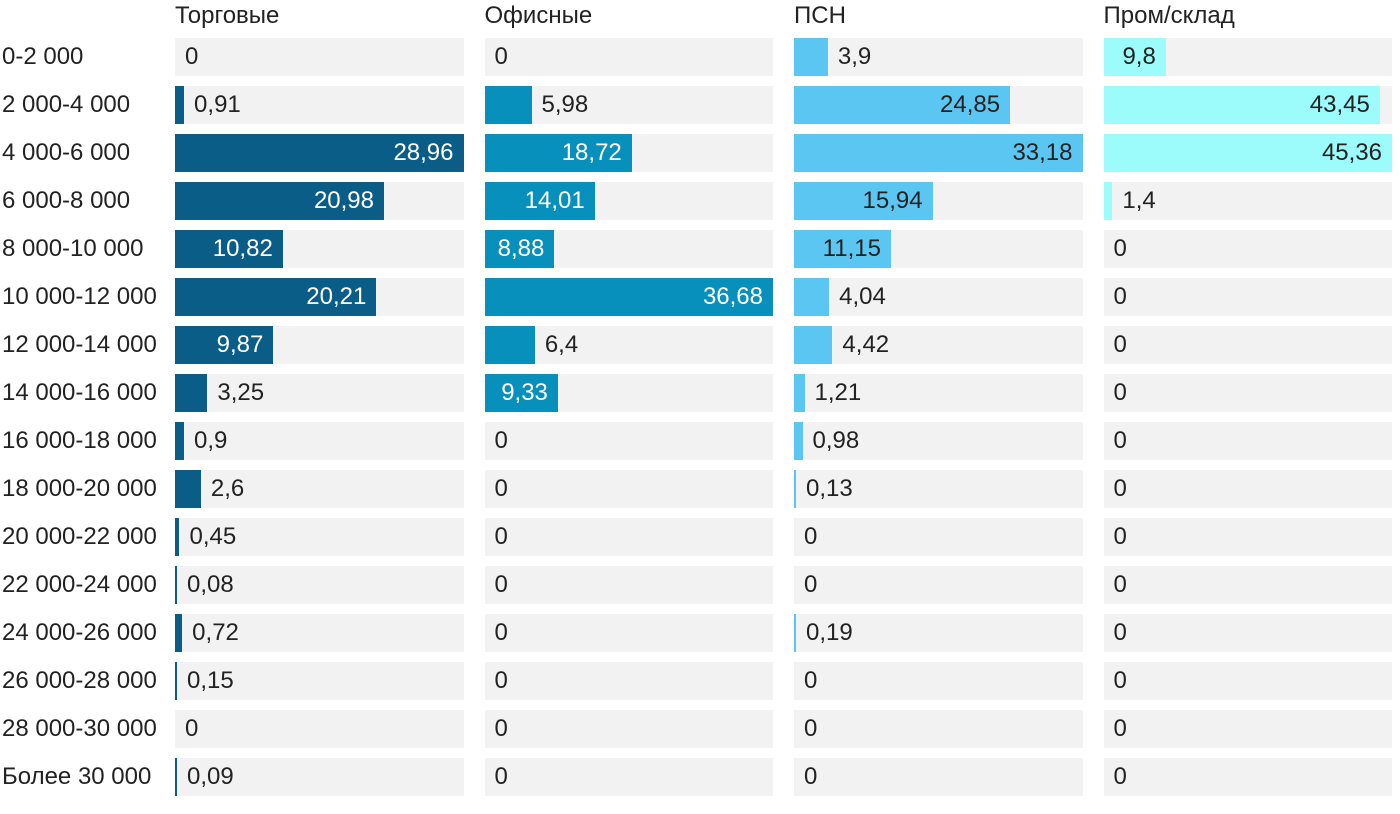 This screenshot has height=814, width=1400. I want to click on chart-row: 4 000-6 000 28,96 18,72 33,18 45,36, so click(697, 153).